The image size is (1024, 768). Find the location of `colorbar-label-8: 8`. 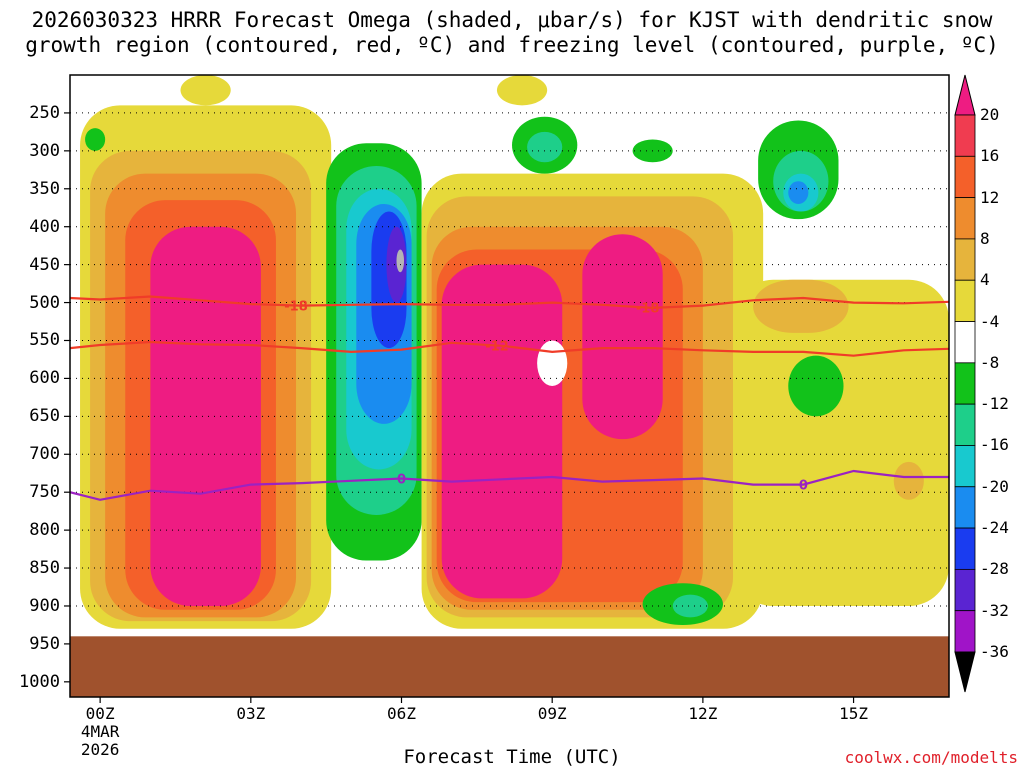

colorbar-label-8: 8 is located at coordinates (985, 238).